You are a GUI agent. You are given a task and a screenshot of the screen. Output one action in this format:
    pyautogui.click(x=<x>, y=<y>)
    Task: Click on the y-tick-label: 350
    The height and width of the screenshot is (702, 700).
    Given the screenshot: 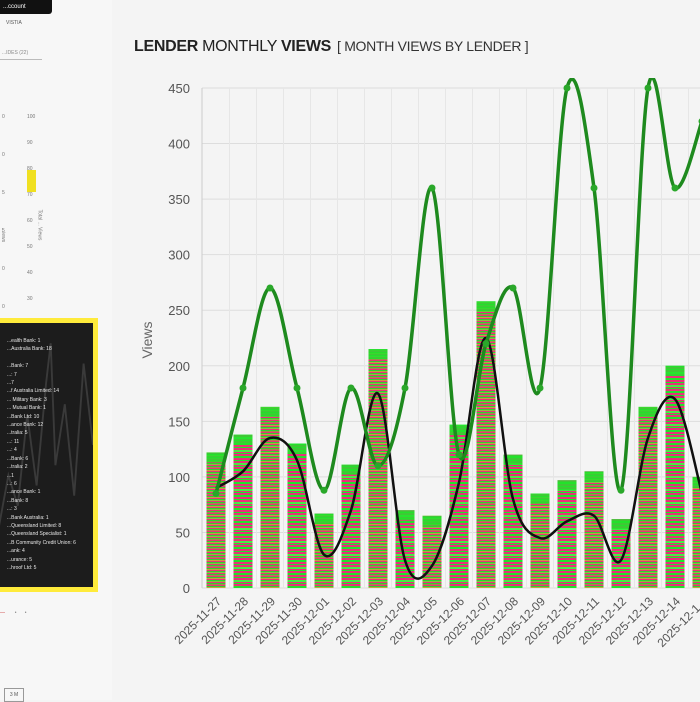 What is the action you would take?
    pyautogui.click(x=179, y=199)
    